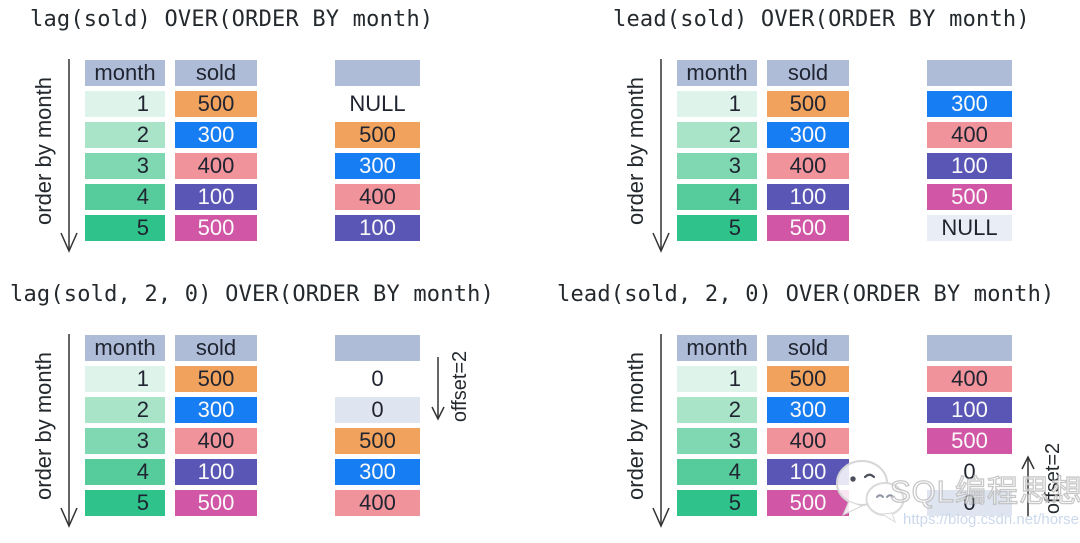 This screenshot has height=543, width=1080. I want to click on offset-label: offset=2, so click(461, 386).